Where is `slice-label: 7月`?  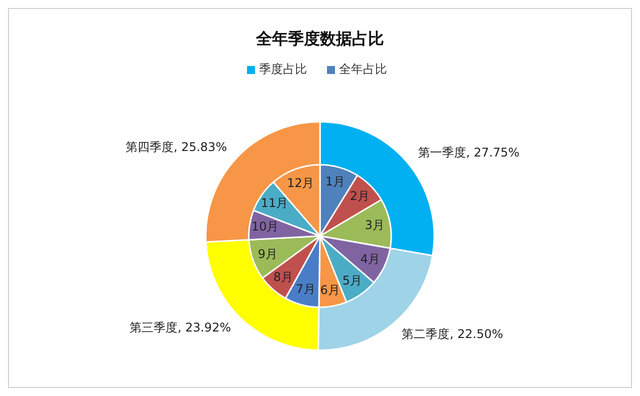
slice-label: 7月 is located at coordinates (306, 289).